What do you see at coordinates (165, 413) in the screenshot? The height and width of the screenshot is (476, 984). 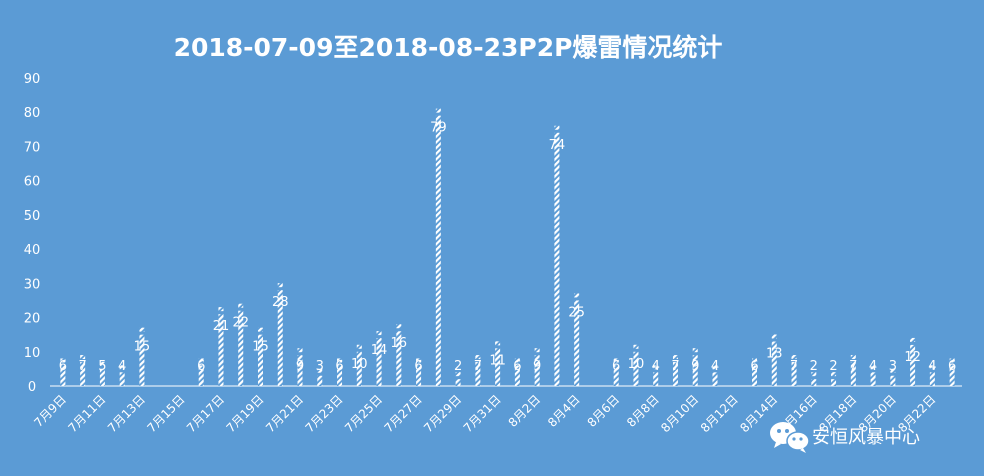 I see `x-tick-label: 7月15日` at bounding box center [165, 413].